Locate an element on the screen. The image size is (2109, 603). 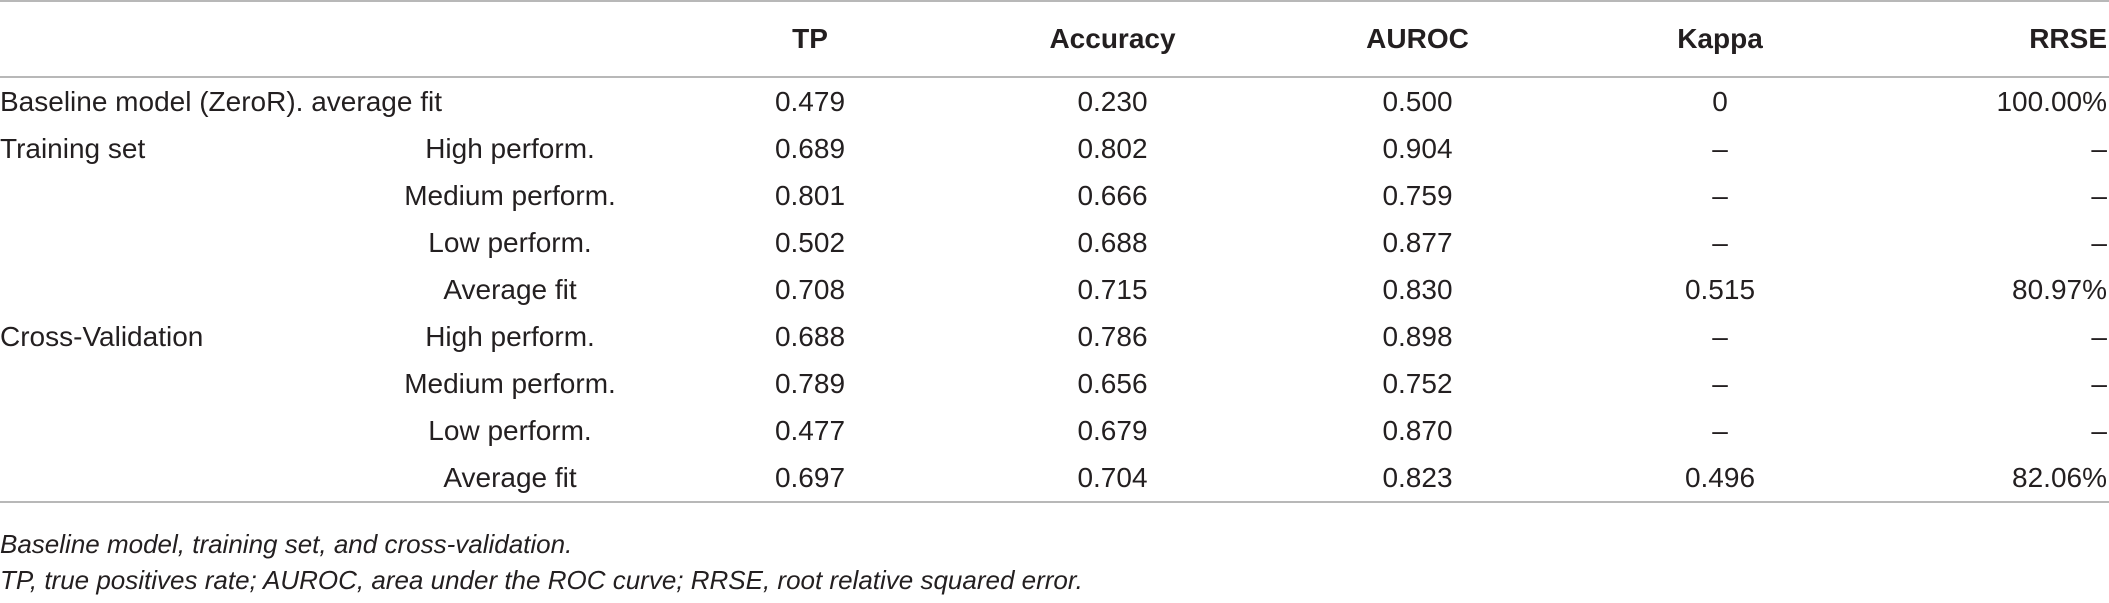
cell-tp: 0.688 is located at coordinates (810, 336).